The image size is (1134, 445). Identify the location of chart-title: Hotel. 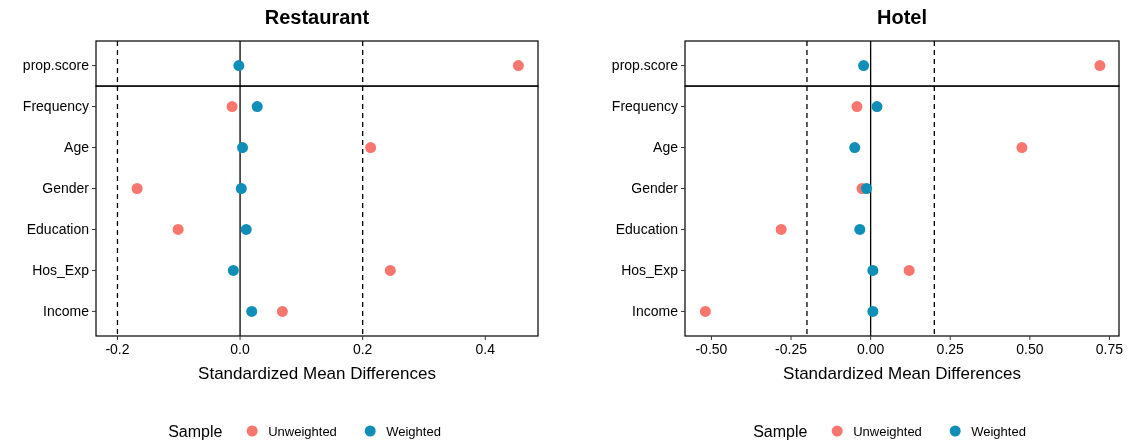
(902, 17).